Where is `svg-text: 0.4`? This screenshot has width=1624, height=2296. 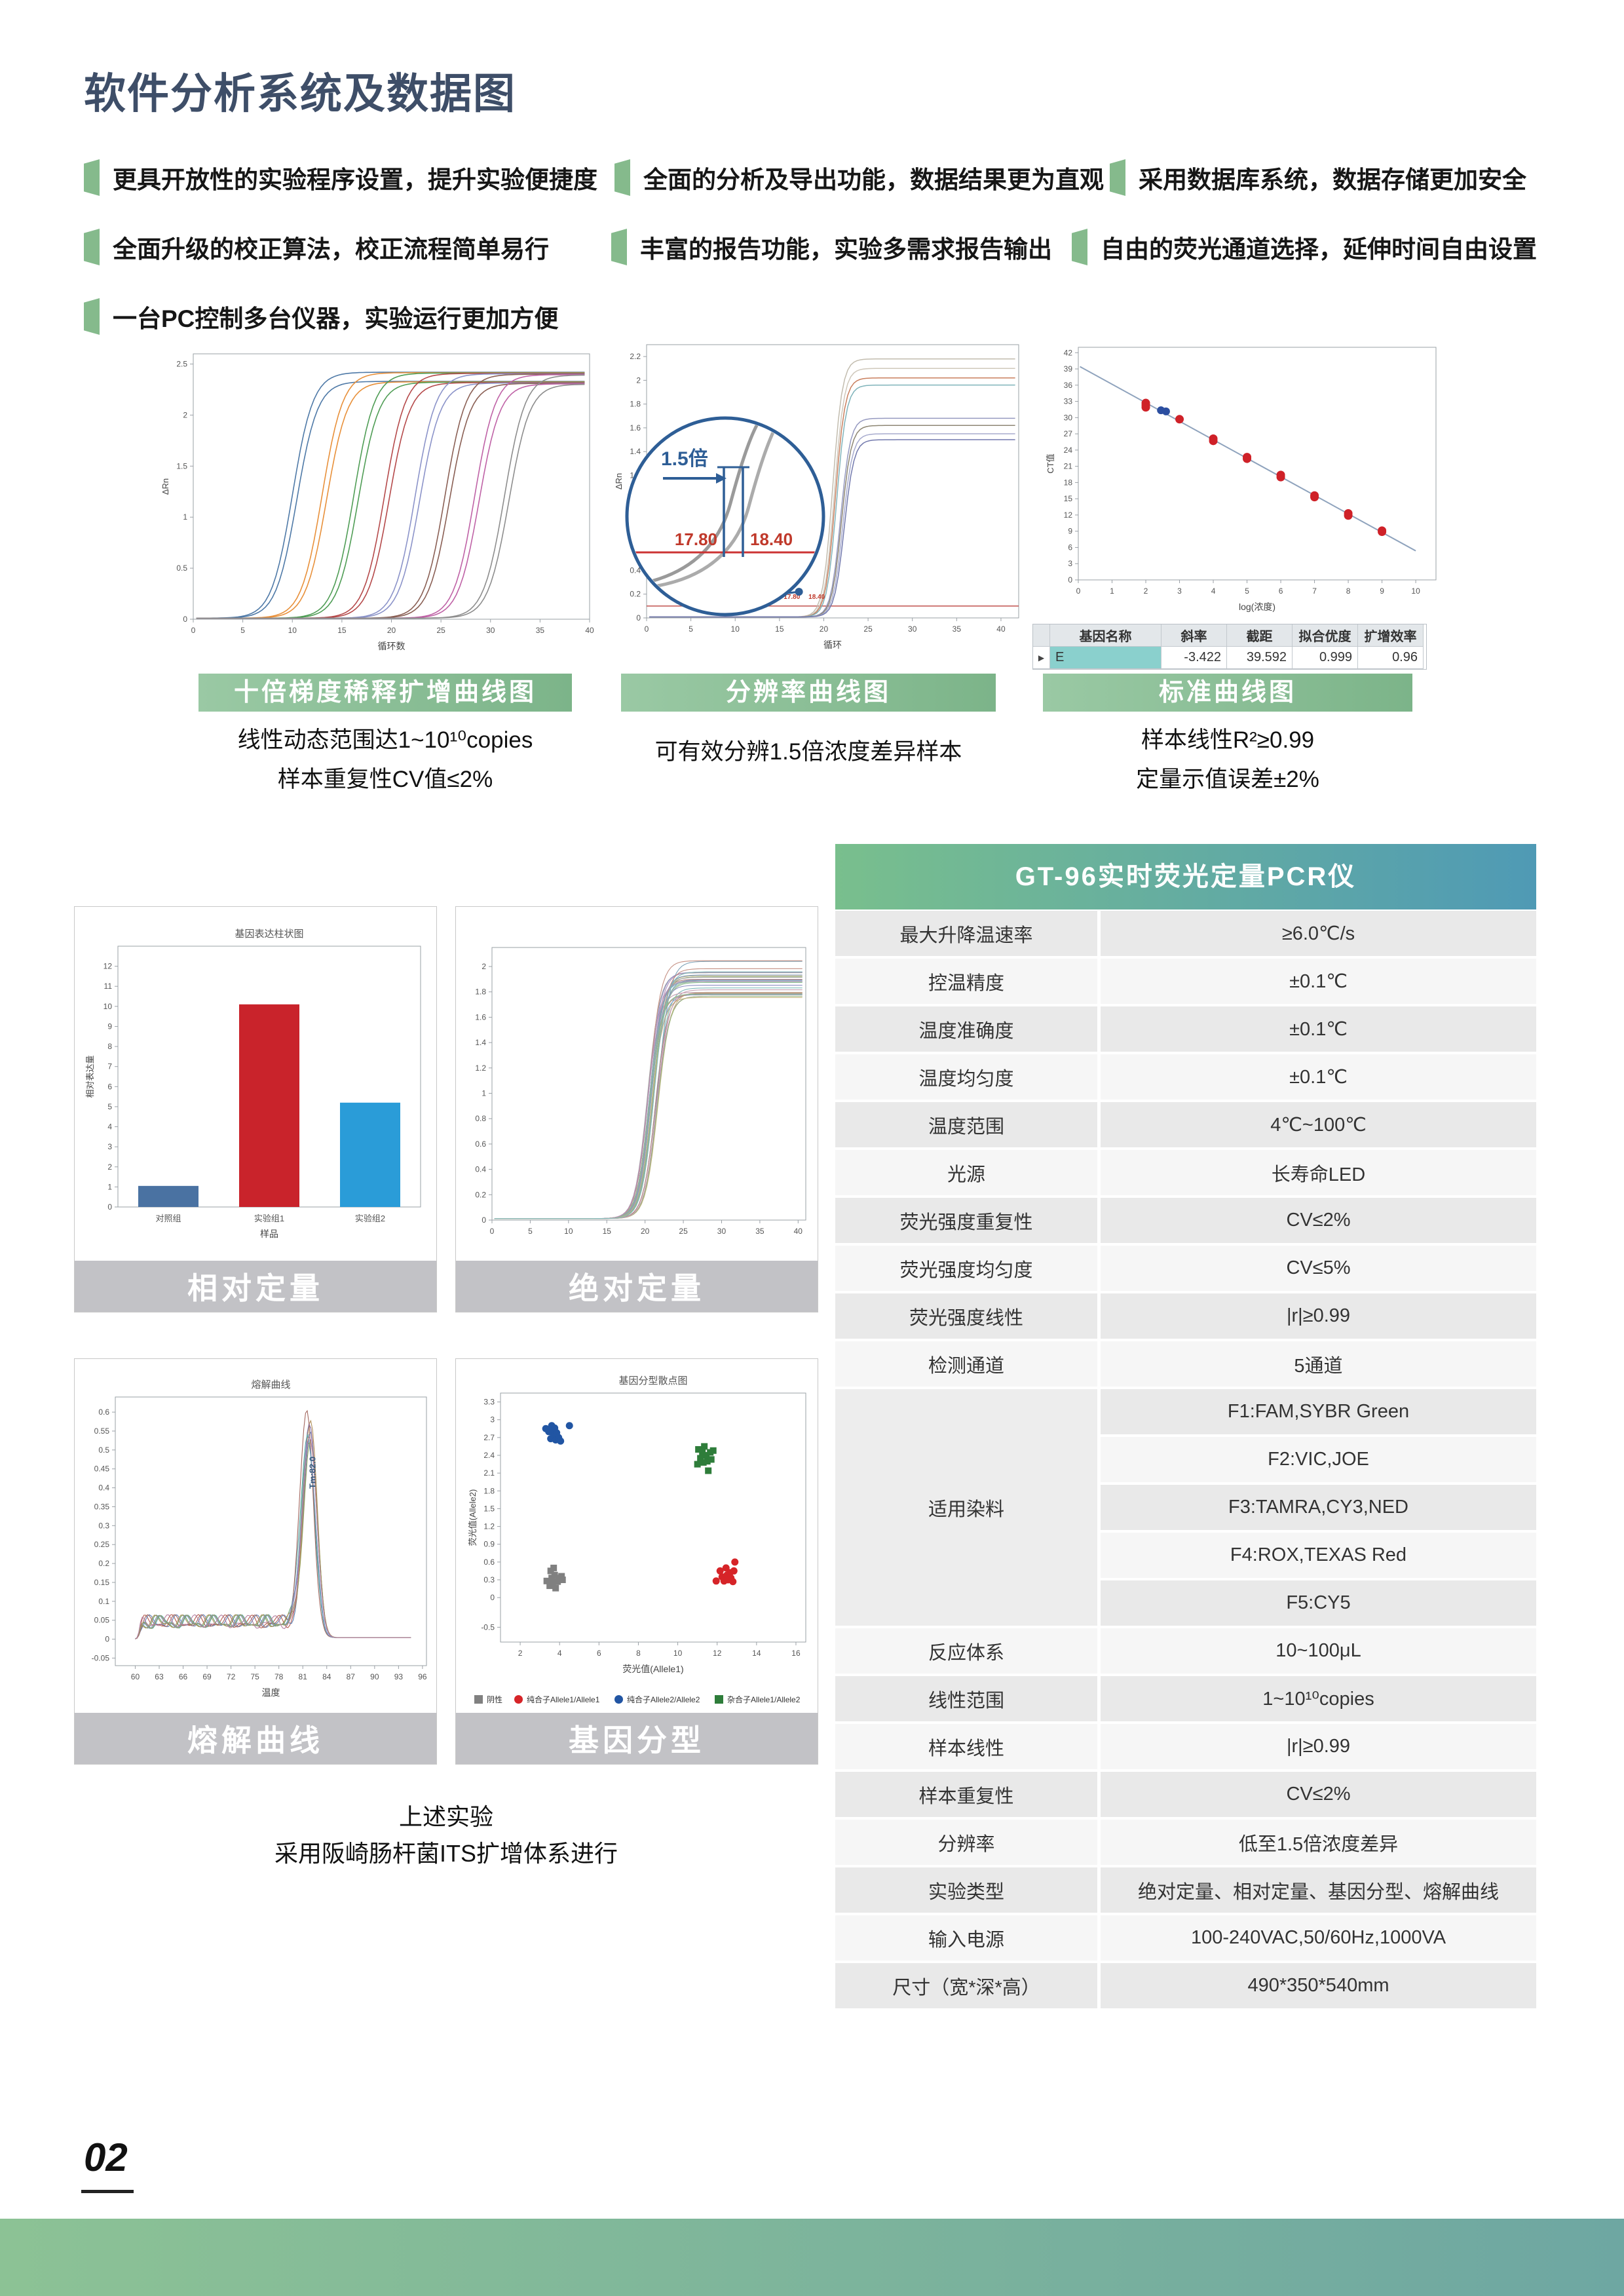
svg-text: 0.4 is located at coordinates (103, 1488).